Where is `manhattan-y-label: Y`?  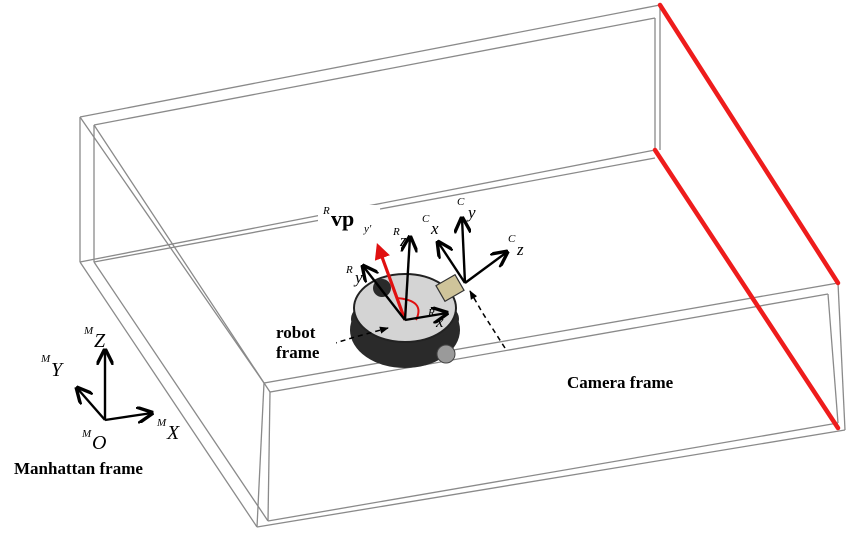
manhattan-y-label: Y is located at coordinates (57, 370).